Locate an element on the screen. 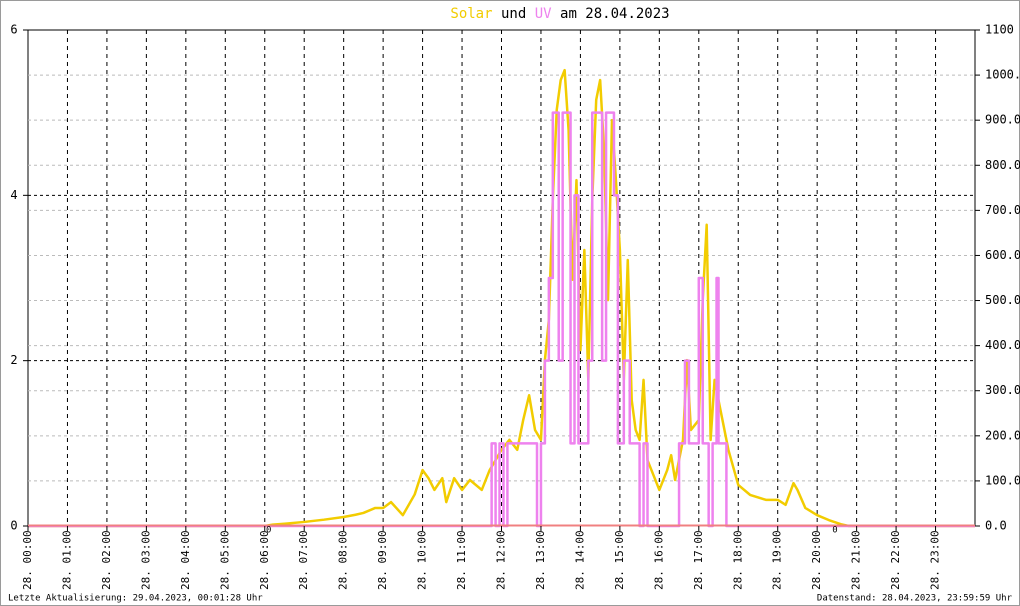 Image resolution: width=1020 pixels, height=606 pixels. x-tick-label: 28. 18:00 is located at coordinates (737, 560).